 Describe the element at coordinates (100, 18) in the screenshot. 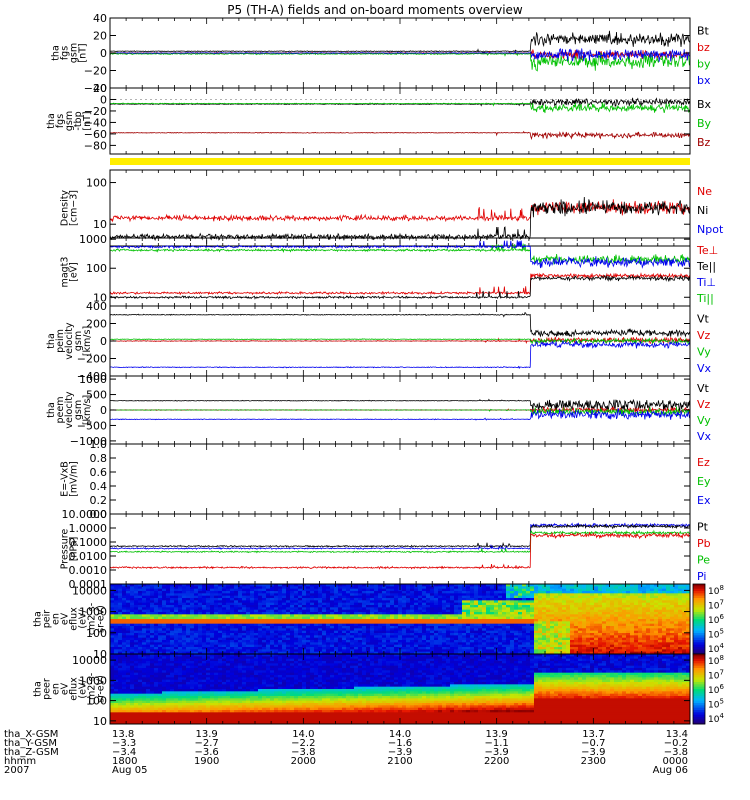

I see `y-tick-label: 40` at that location.